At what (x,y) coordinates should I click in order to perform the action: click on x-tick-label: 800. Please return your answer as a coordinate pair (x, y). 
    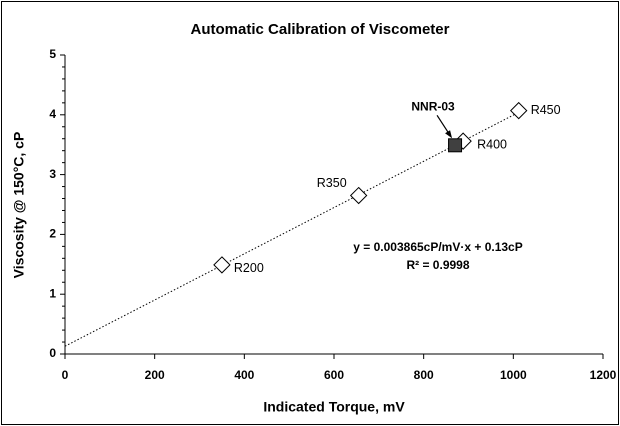
    Looking at the image, I should click on (424, 375).